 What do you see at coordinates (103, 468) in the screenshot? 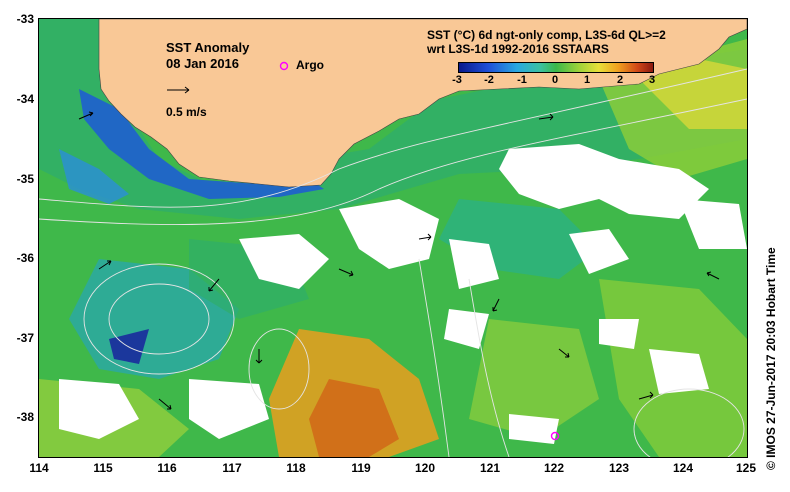
I see `longitude-label: 115` at bounding box center [103, 468].